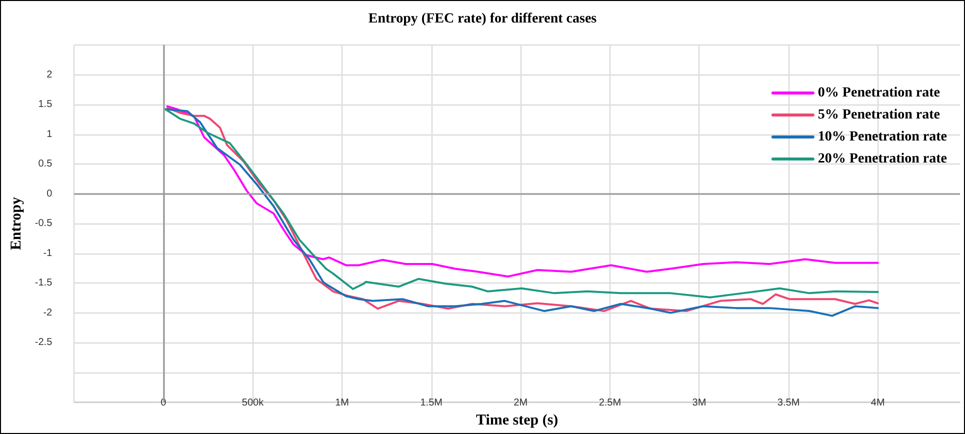  I want to click on x-tick-label: 500k, so click(253, 403).